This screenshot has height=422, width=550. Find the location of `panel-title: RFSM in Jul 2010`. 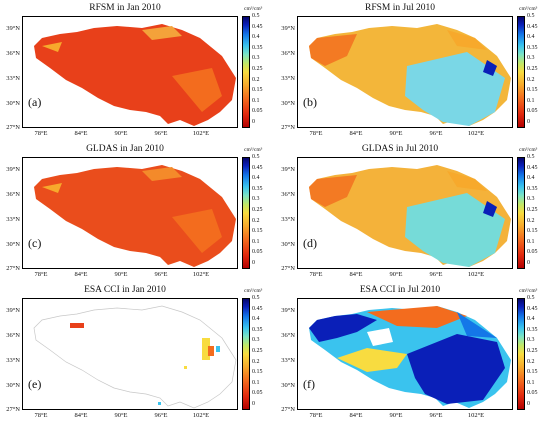

panel-title: RFSM in Jul 2010 is located at coordinates (400, 8).